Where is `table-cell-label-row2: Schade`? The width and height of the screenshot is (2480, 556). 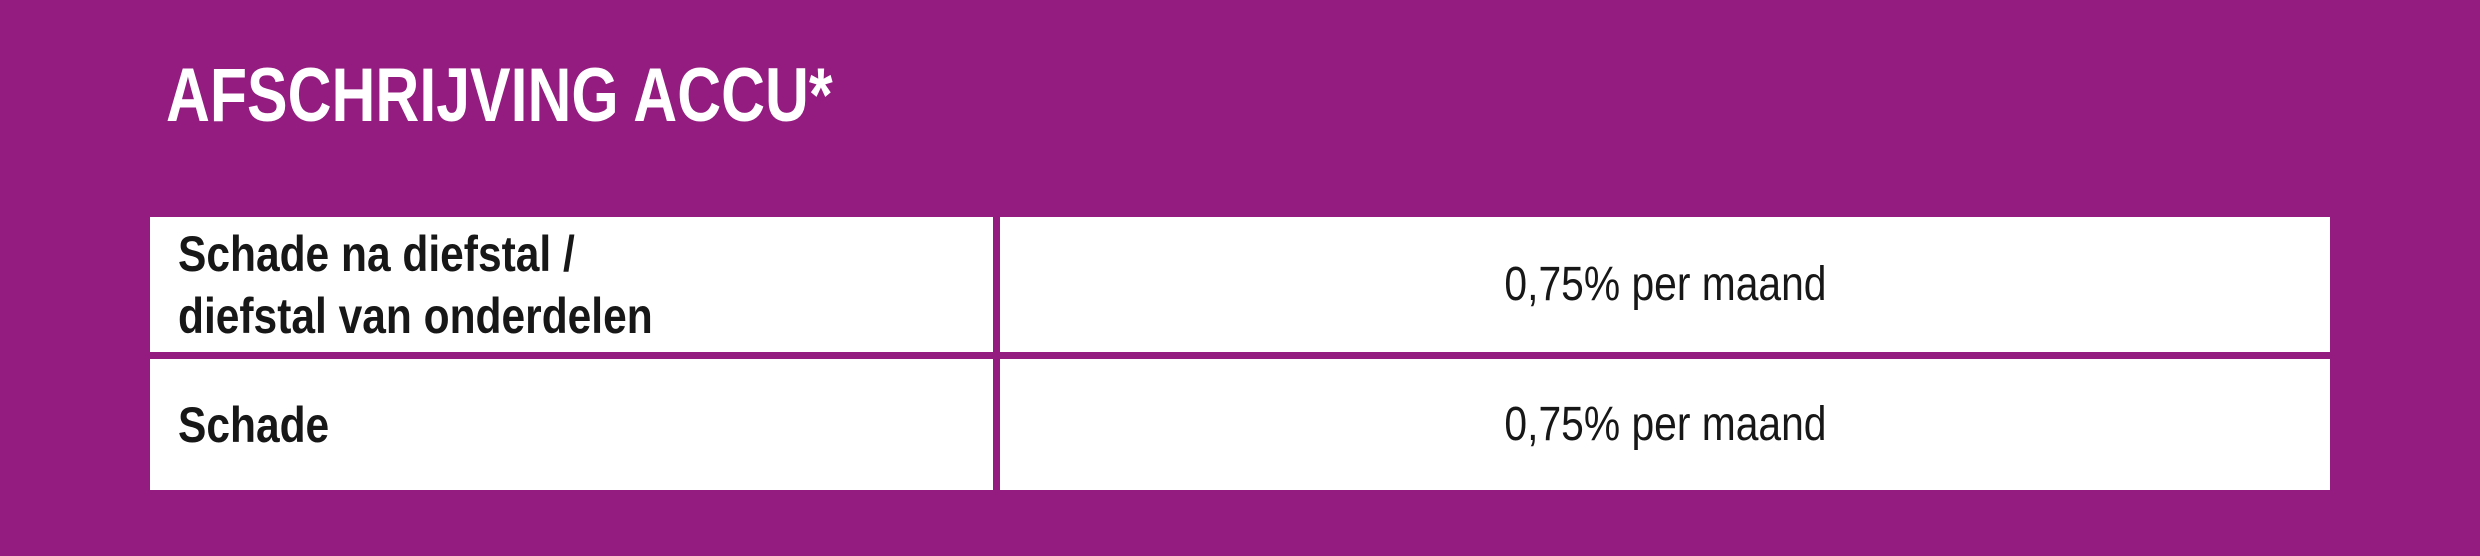
table-cell-label-row2: Schade is located at coordinates (571, 424).